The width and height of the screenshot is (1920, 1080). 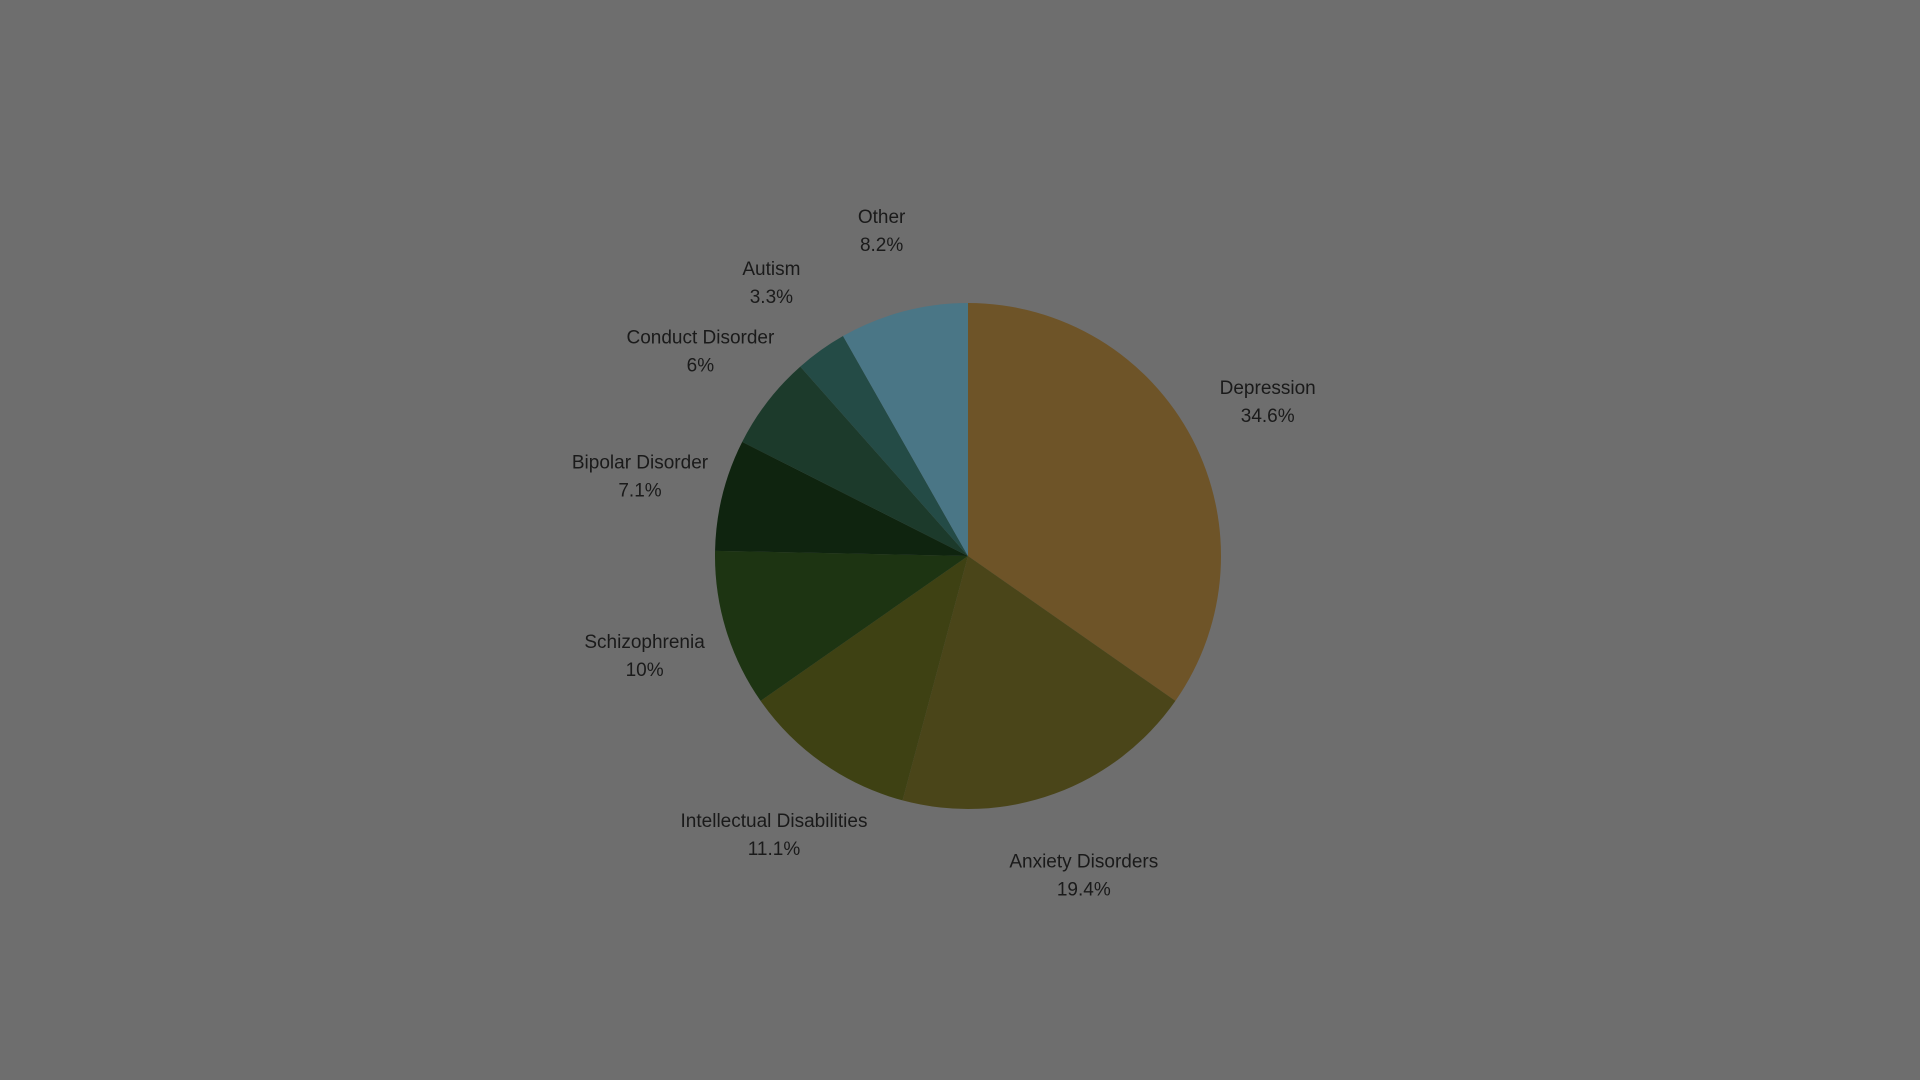 I want to click on slice-label-conduct-disorder: Conduct Disorder, so click(x=700, y=338).